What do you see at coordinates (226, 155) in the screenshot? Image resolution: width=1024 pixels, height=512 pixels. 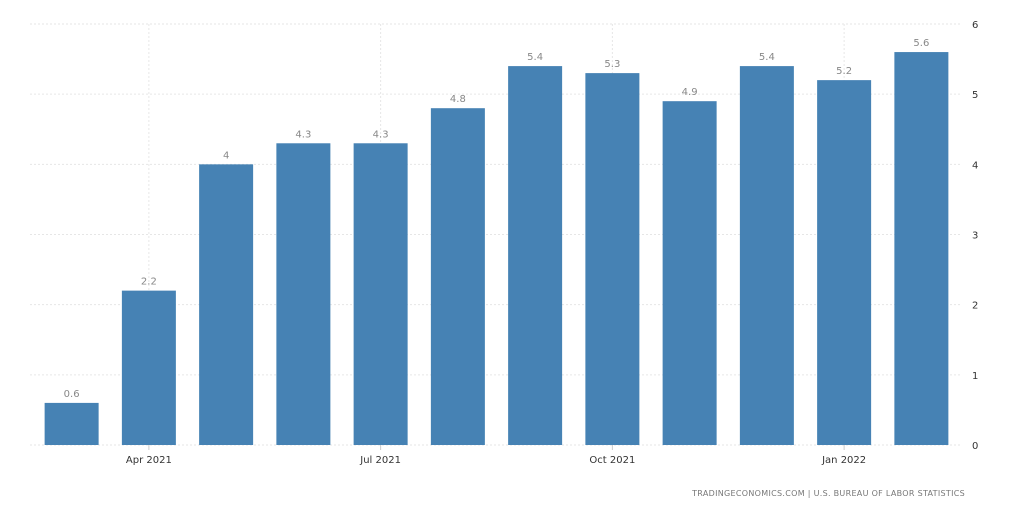 I see `data-label: 4` at bounding box center [226, 155].